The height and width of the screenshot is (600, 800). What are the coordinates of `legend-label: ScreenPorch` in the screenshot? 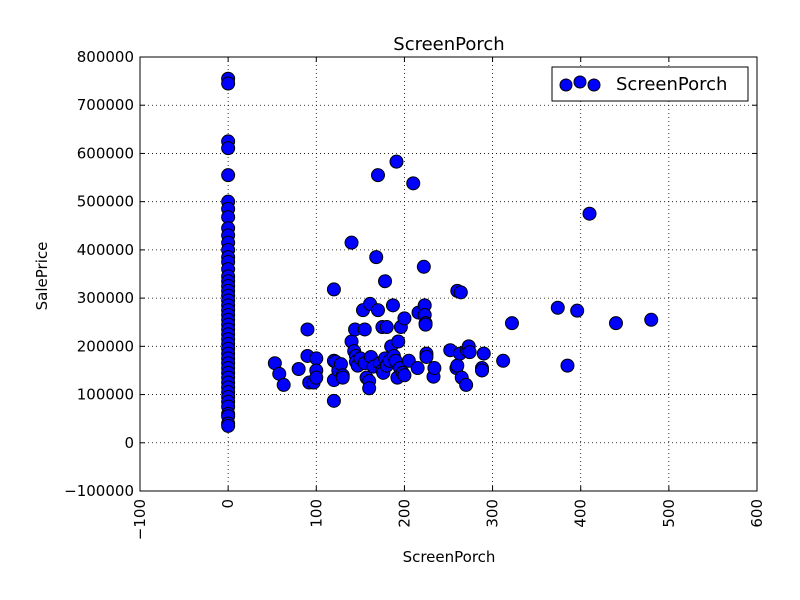 It's located at (671, 84).